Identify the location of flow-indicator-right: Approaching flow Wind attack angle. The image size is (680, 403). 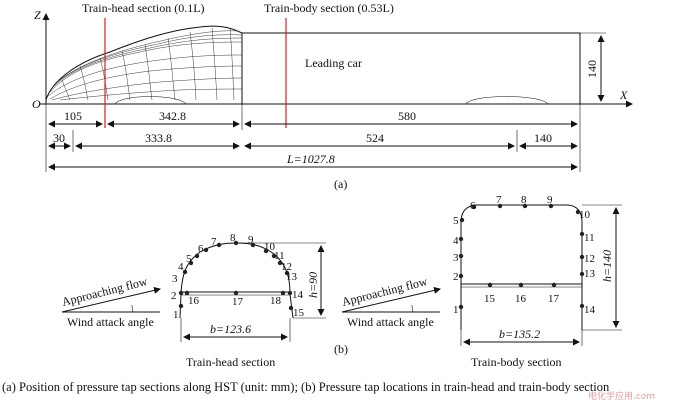
(390, 301).